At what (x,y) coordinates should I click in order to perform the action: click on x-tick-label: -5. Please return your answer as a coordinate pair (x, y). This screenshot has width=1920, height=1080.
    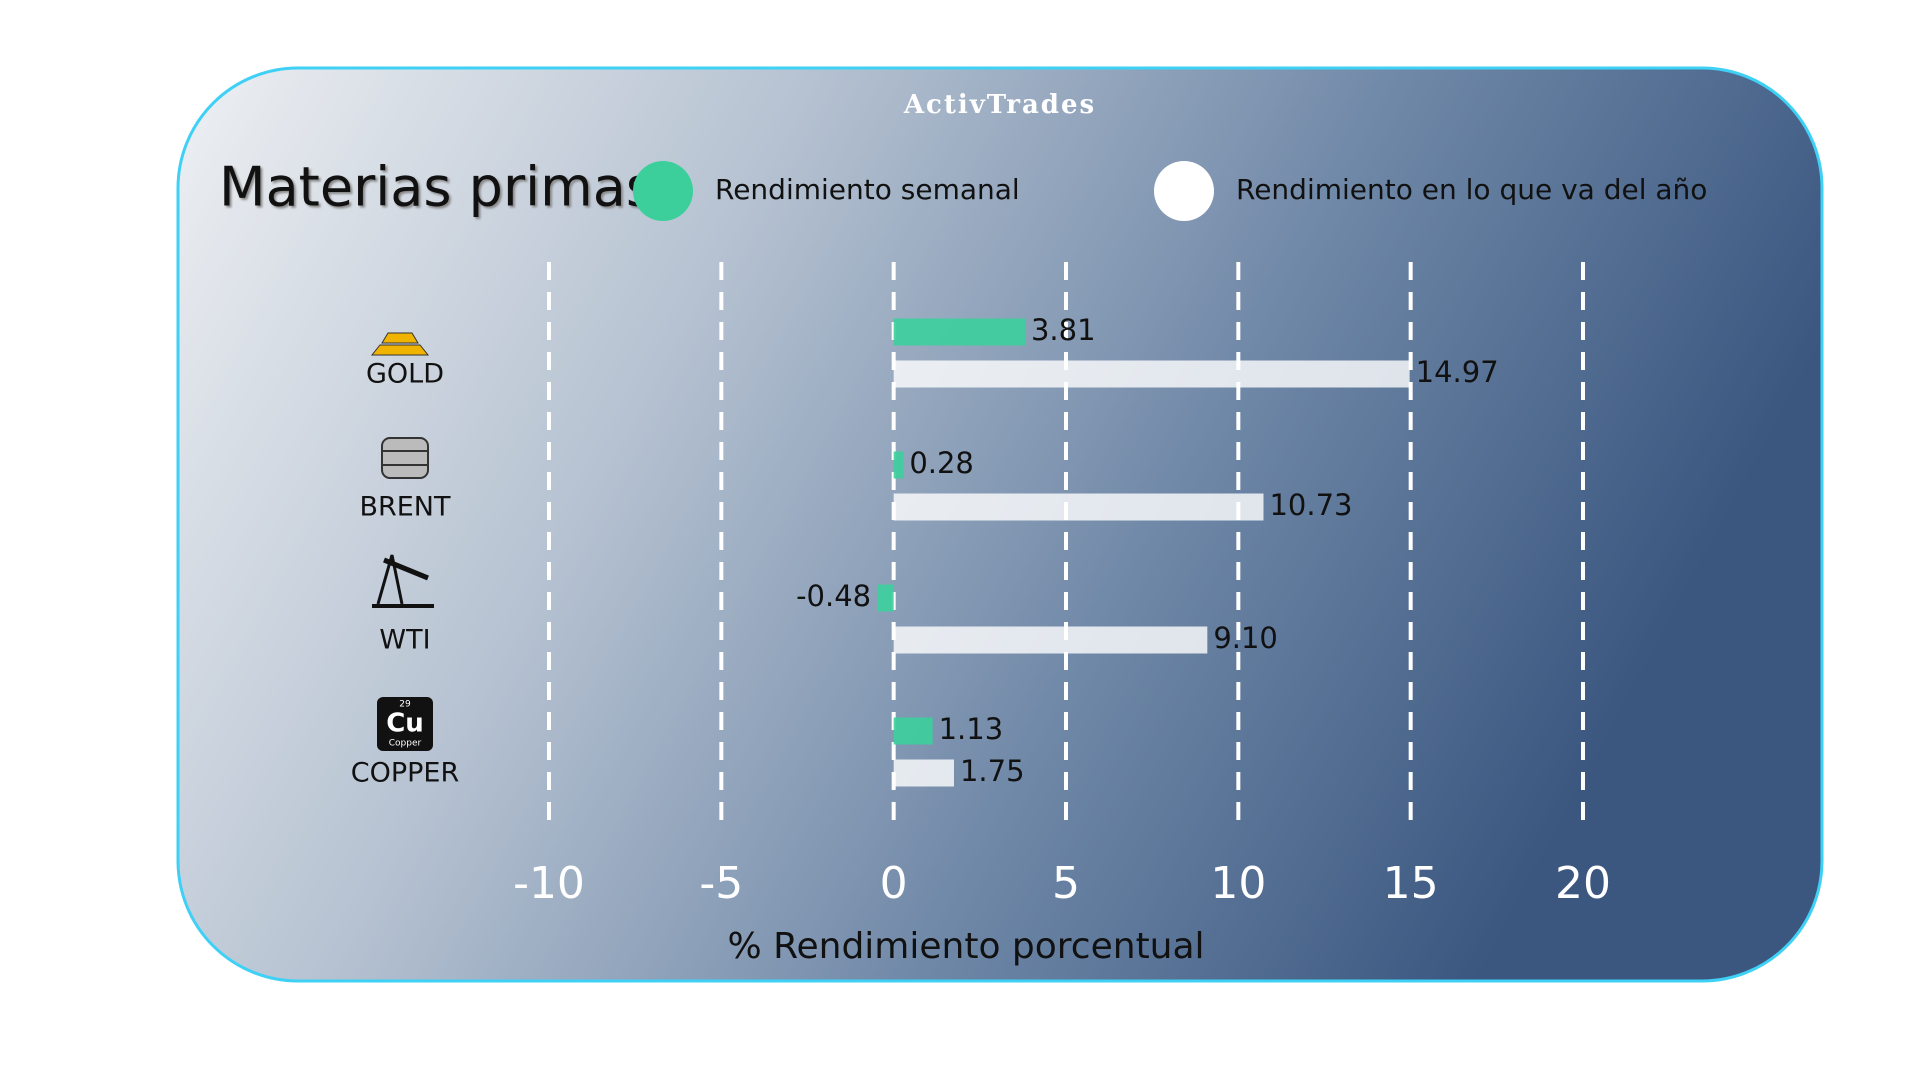
    Looking at the image, I should click on (721, 883).